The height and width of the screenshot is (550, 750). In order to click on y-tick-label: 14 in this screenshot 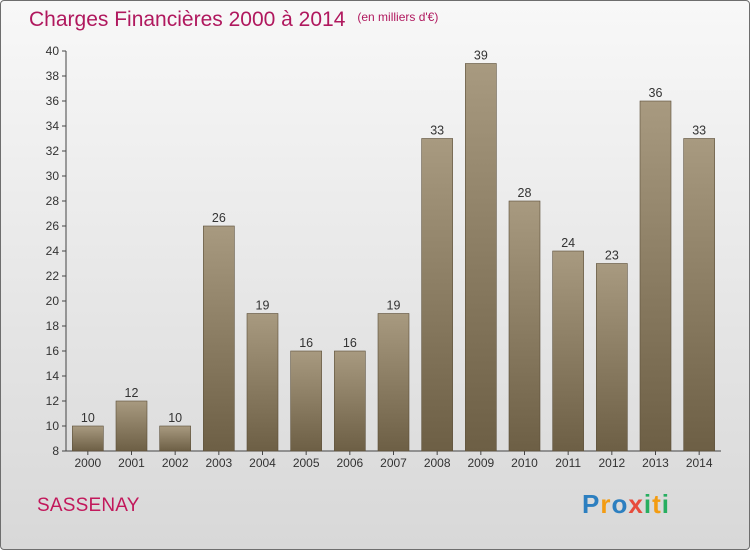, I will do `click(53, 376)`.